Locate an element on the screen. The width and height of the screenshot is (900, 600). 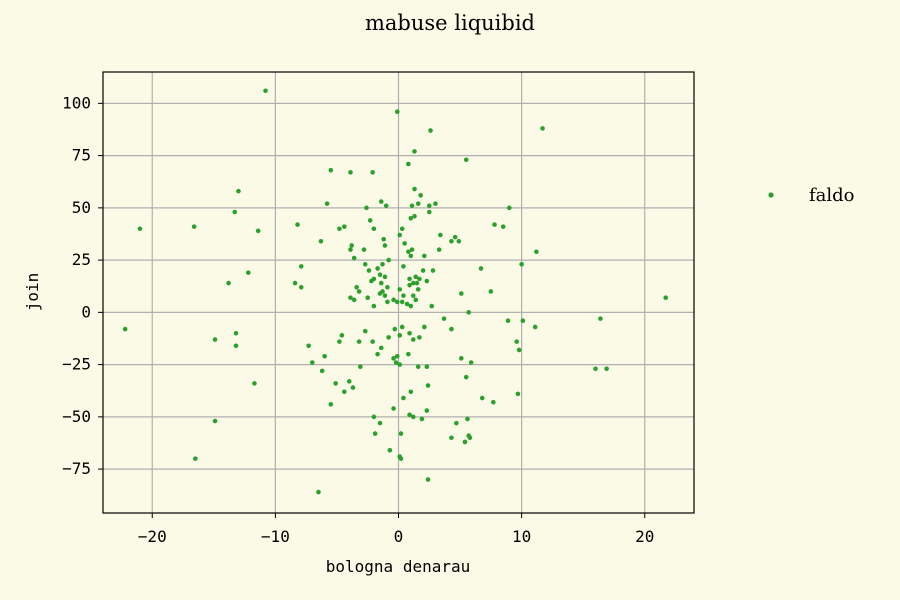
y-tick-label: −75 is located at coordinates (76, 468).